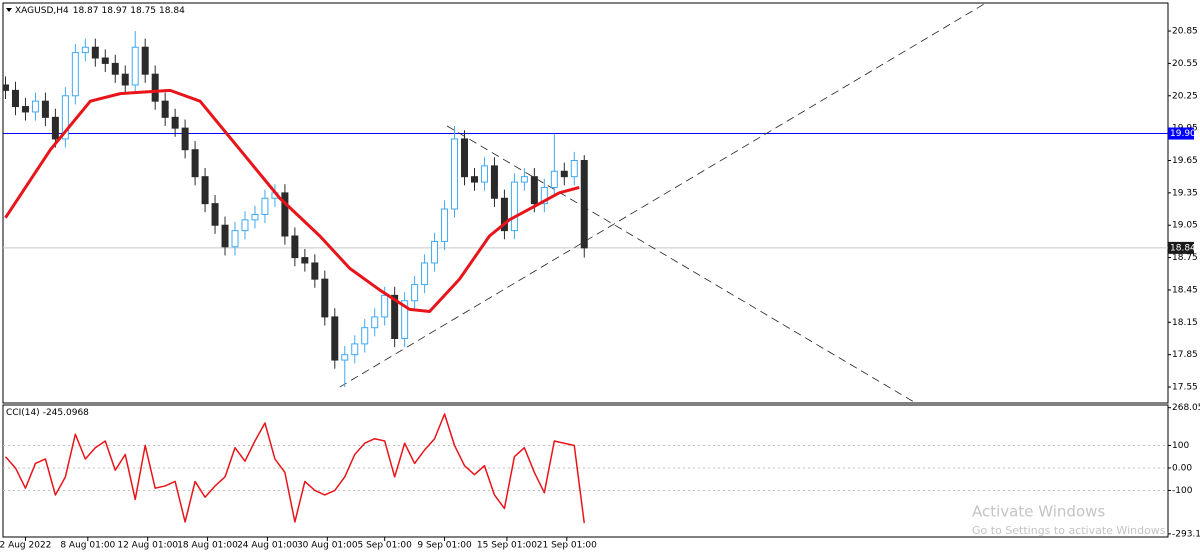  Describe the element at coordinates (147, 546) in the screenshot. I see `x-tick-label: 12 Aug 01:00` at that location.